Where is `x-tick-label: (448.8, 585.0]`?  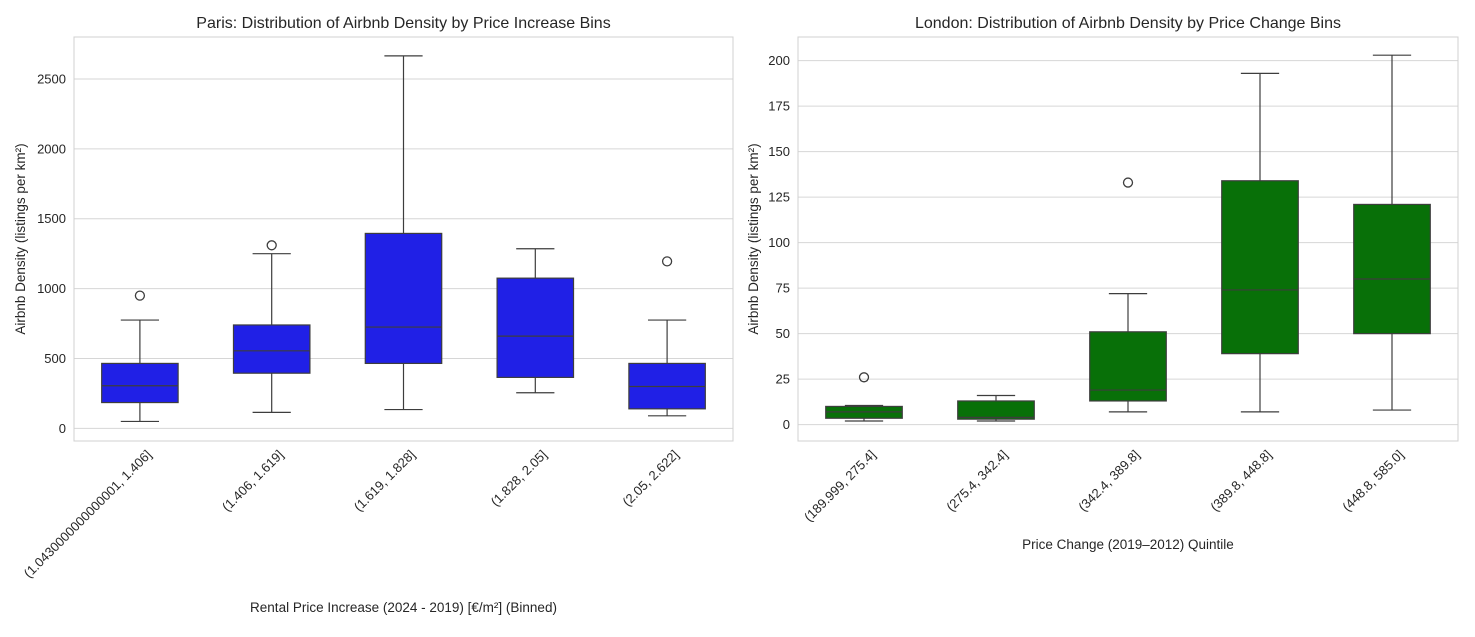
x-tick-label: (448.8, 585.0] is located at coordinates (1372, 480).